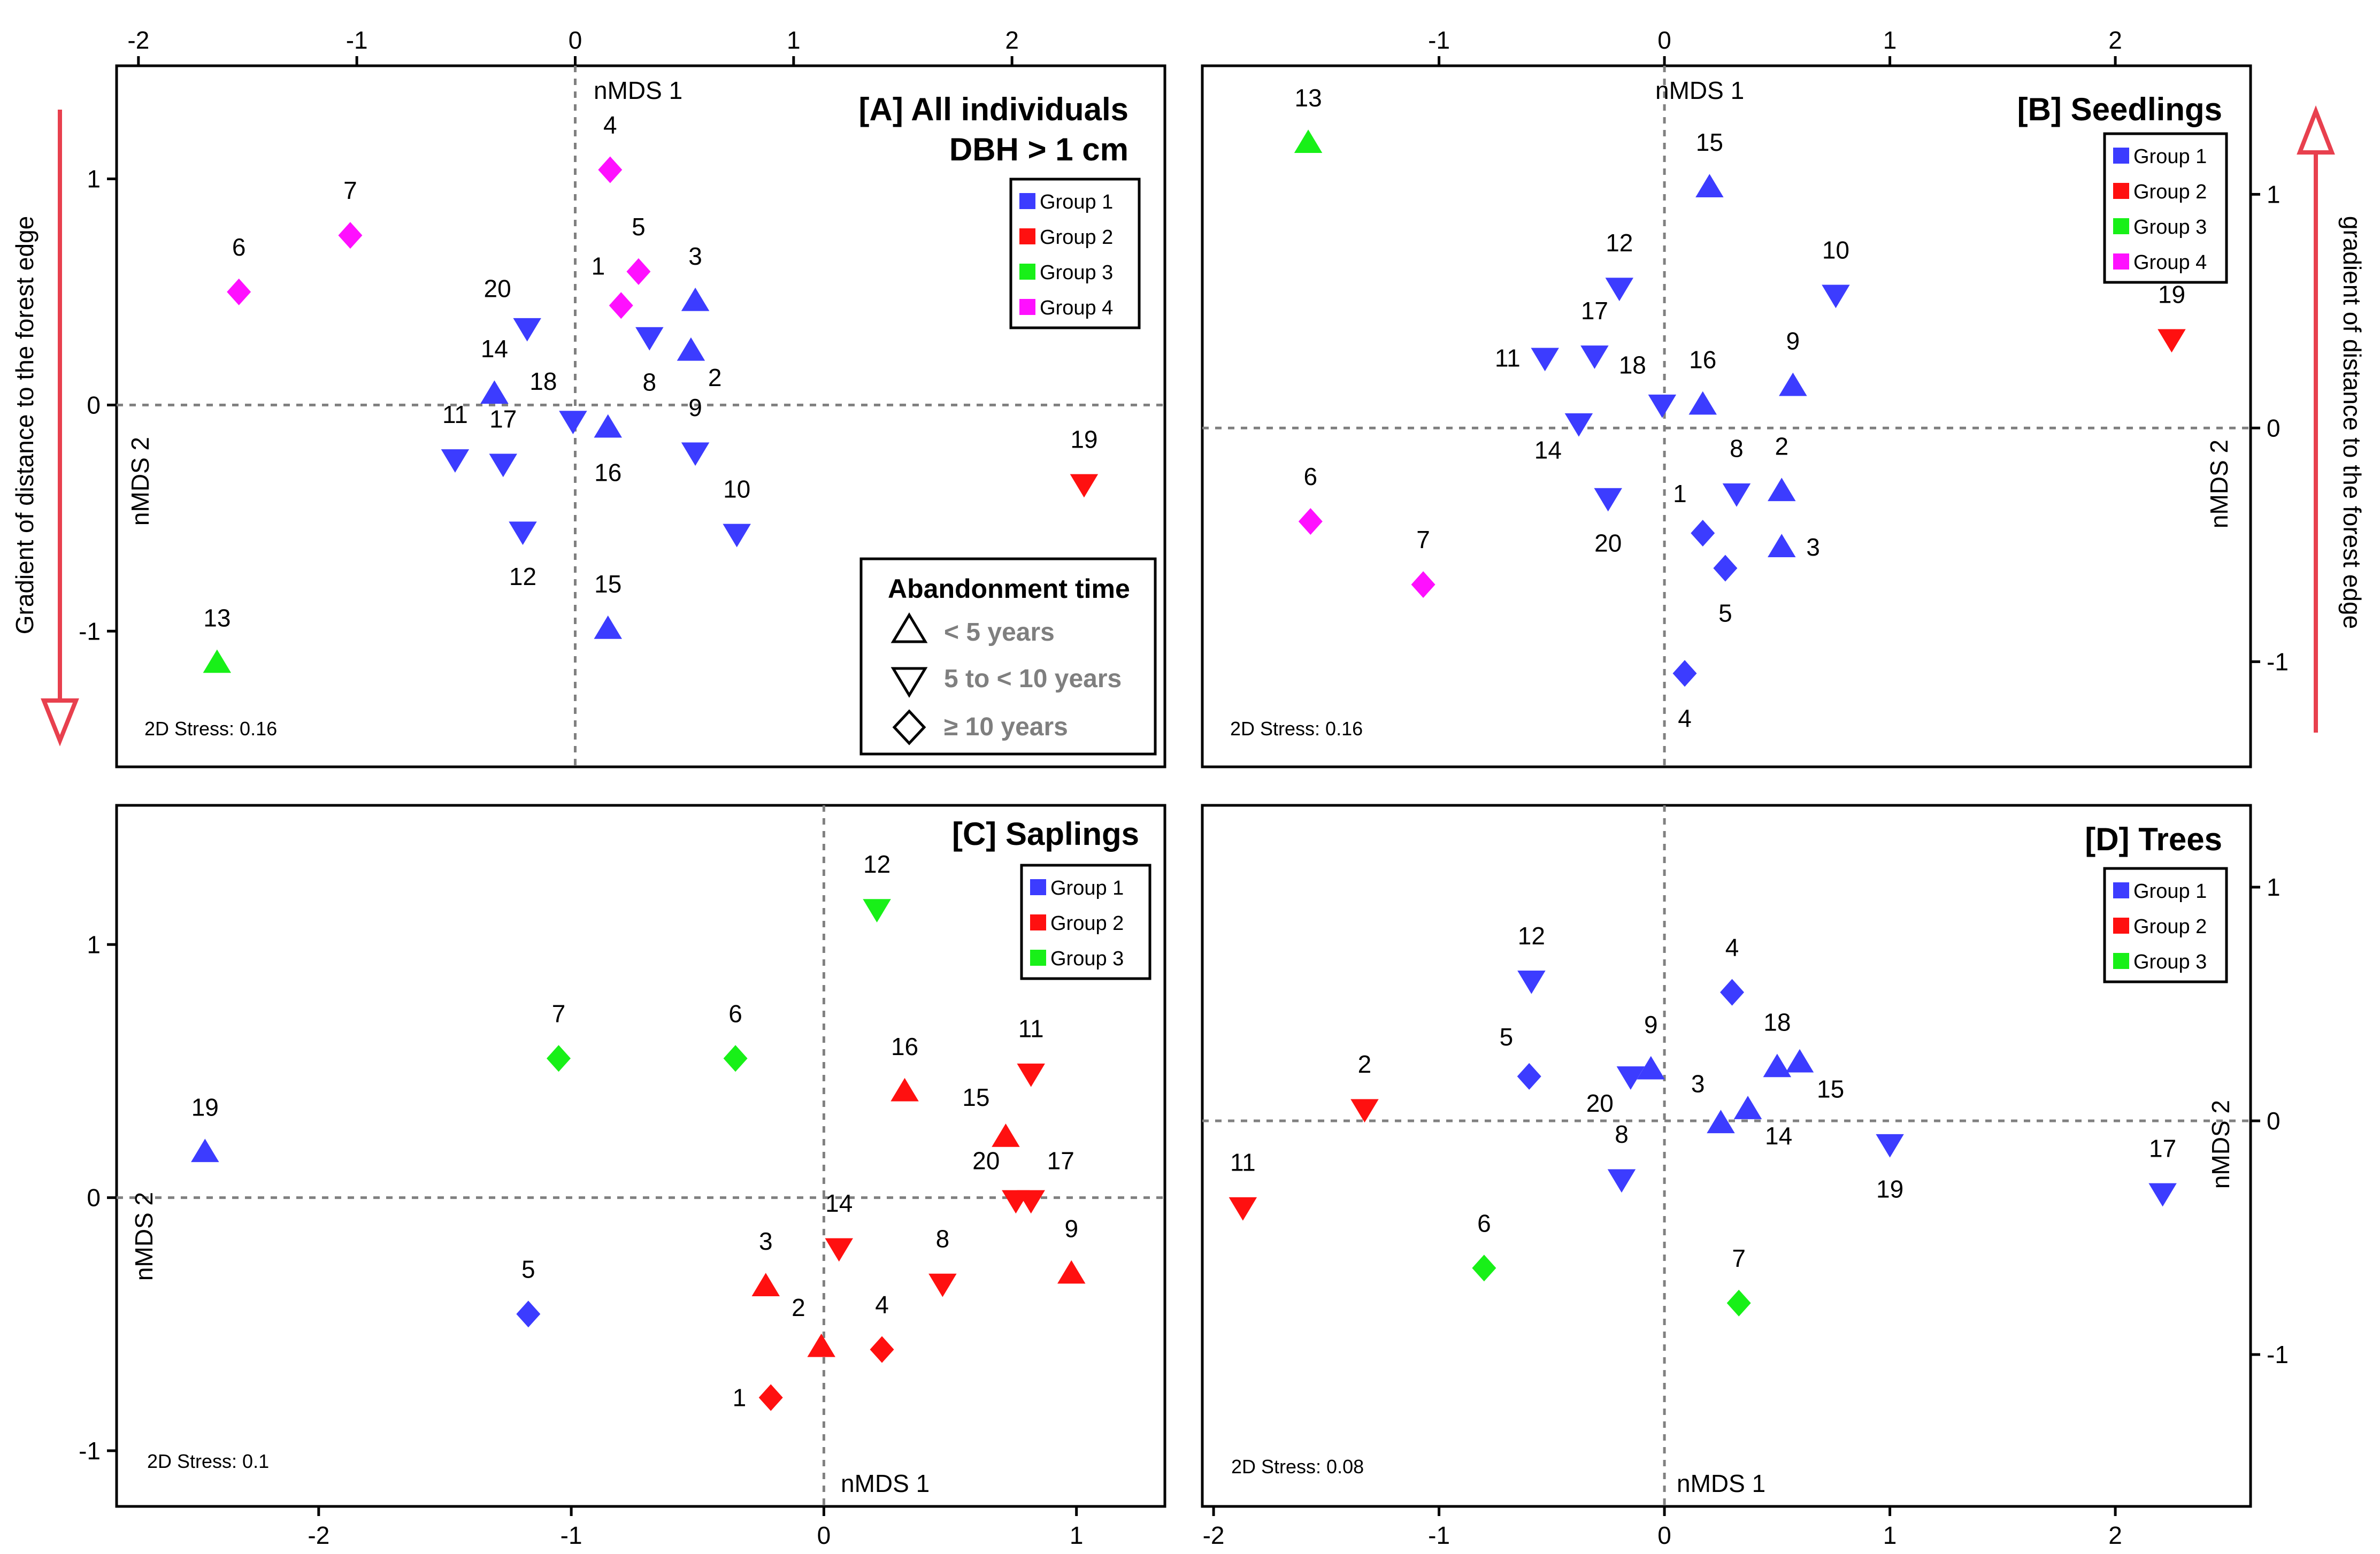 Image resolution: width=2380 pixels, height=1554 pixels. What do you see at coordinates (2170, 227) in the screenshot?
I see `legend-entry-label: Group 3` at bounding box center [2170, 227].